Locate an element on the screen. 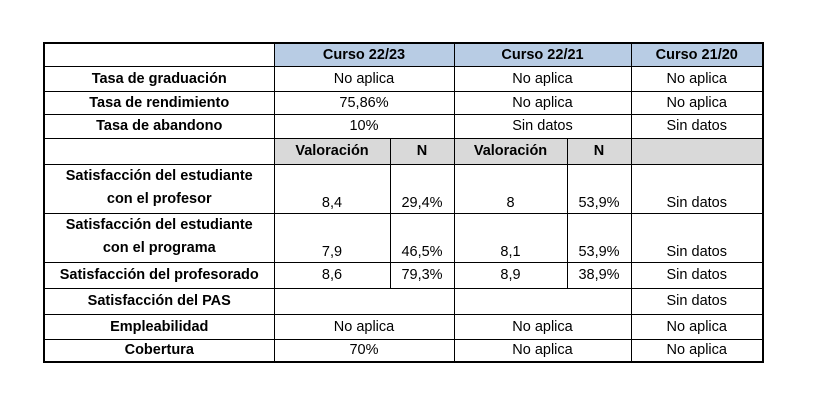 This screenshot has height=411, width=821. cell-graduacion-21-20: No aplica is located at coordinates (697, 78).